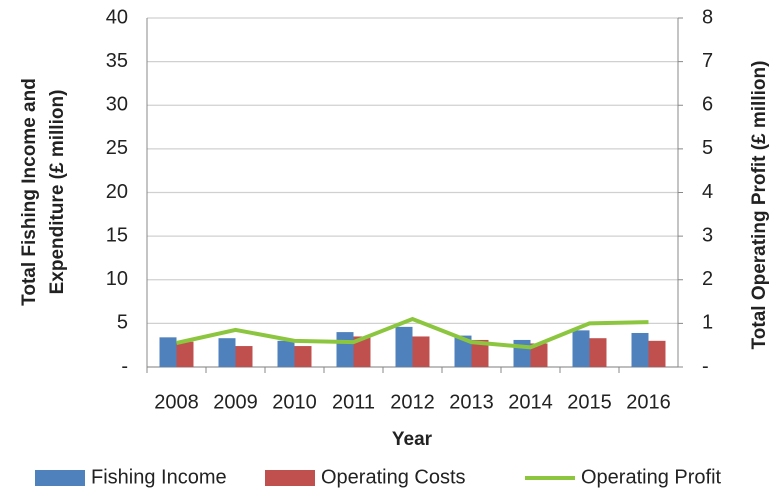  What do you see at coordinates (589, 402) in the screenshot?
I see `x-tick-label: 2015` at bounding box center [589, 402].